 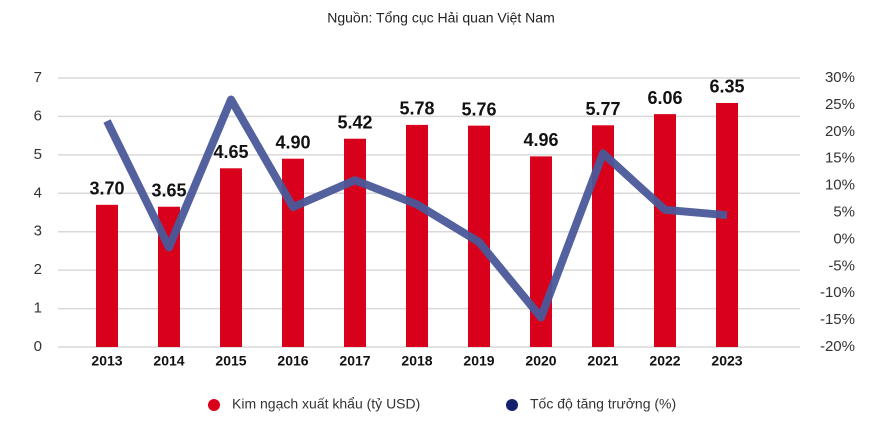 What do you see at coordinates (354, 361) in the screenshot?
I see `x-tick-label: 2017` at bounding box center [354, 361].